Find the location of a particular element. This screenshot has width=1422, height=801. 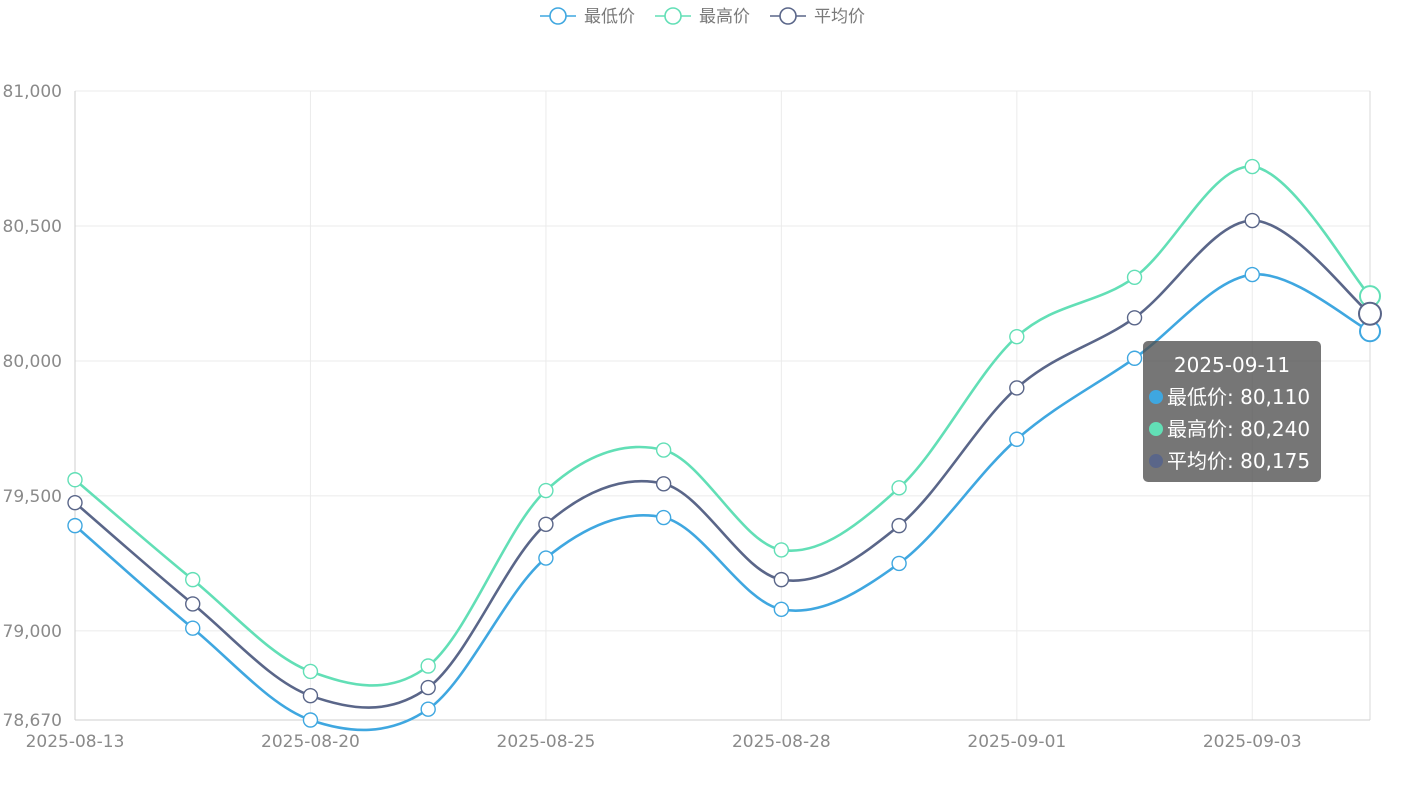

y-tick-label: 78,670 is located at coordinates (32, 721).